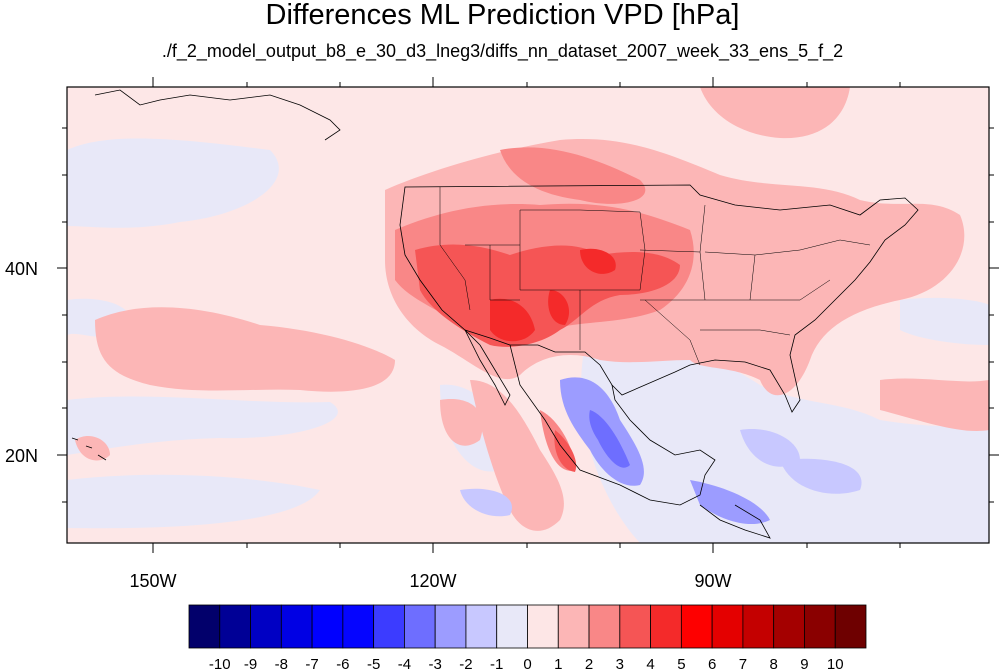  What do you see at coordinates (835, 664) in the screenshot?
I see `colorbar-label: 10` at bounding box center [835, 664].